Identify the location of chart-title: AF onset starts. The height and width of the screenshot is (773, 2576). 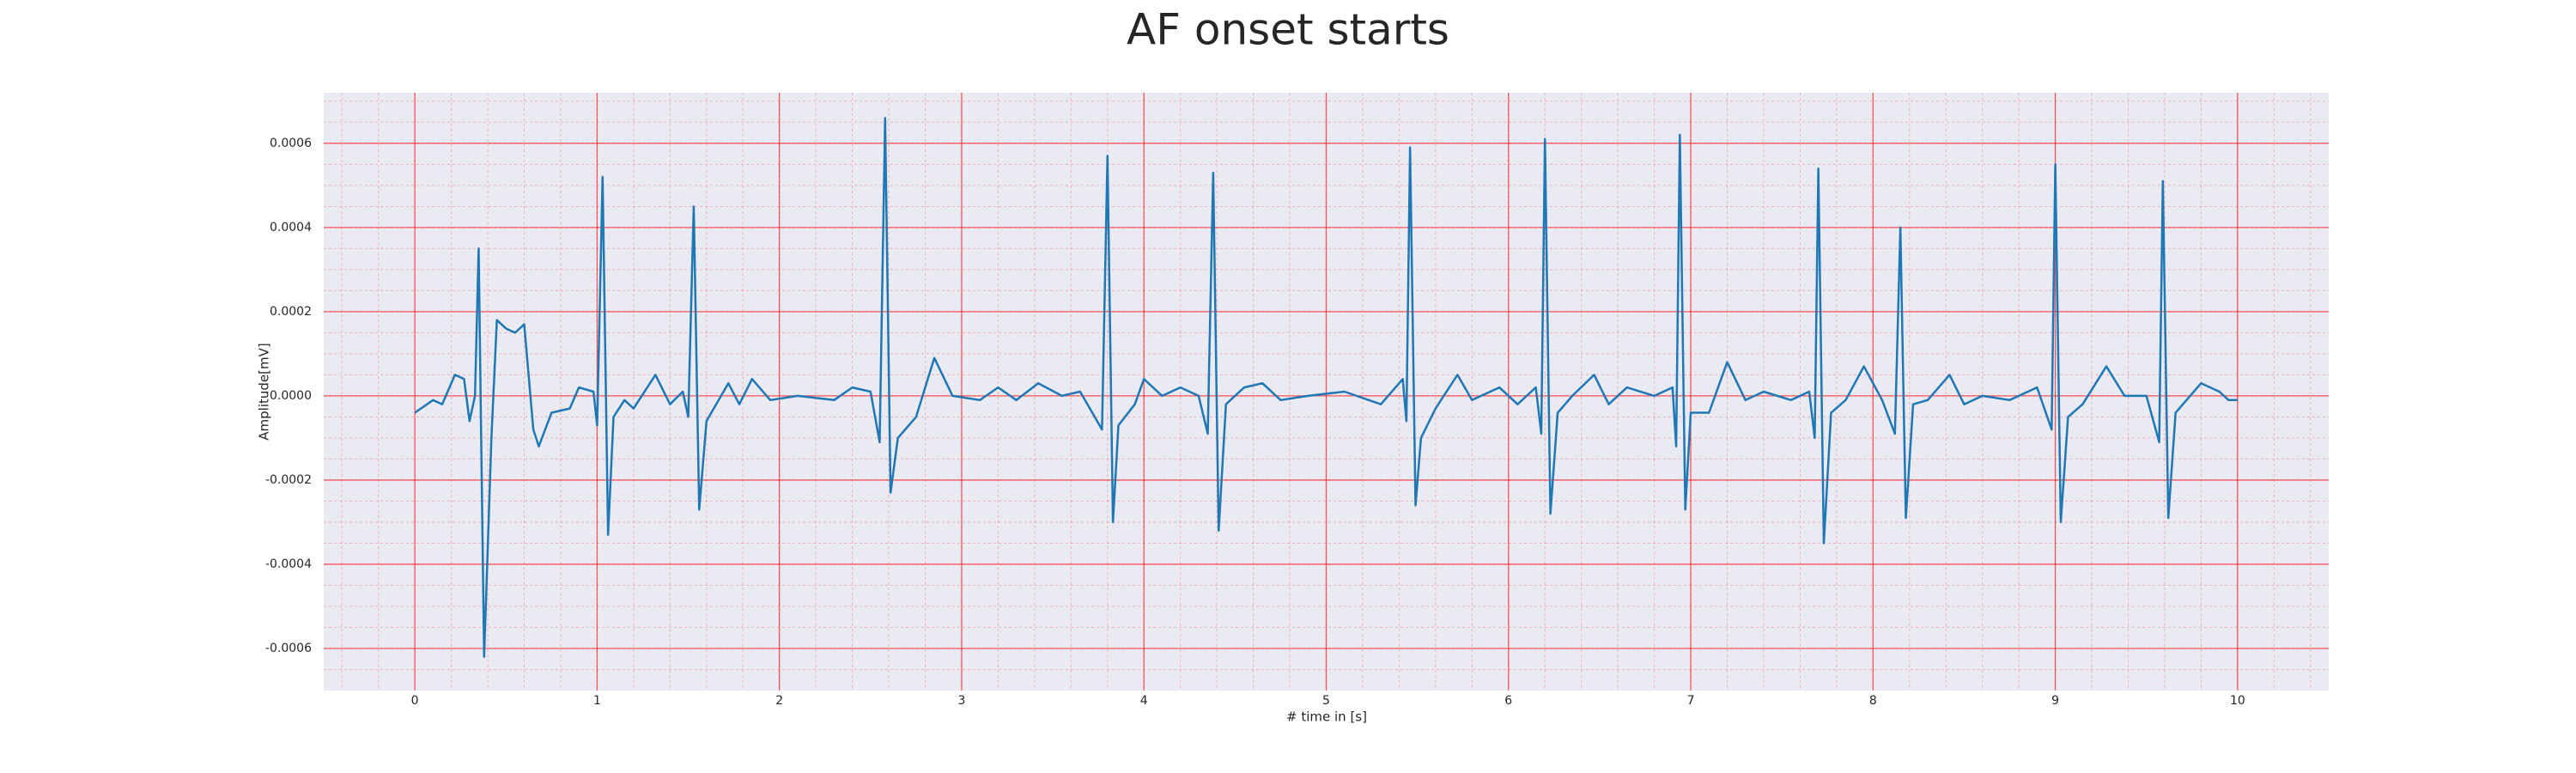
(1288, 30).